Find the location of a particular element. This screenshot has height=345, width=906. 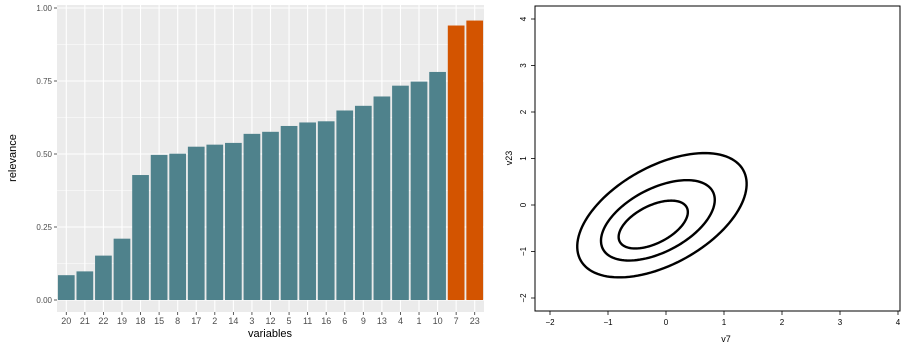

x-axis: −2 −1 0 1 2 3 4 is located at coordinates (723, 319).